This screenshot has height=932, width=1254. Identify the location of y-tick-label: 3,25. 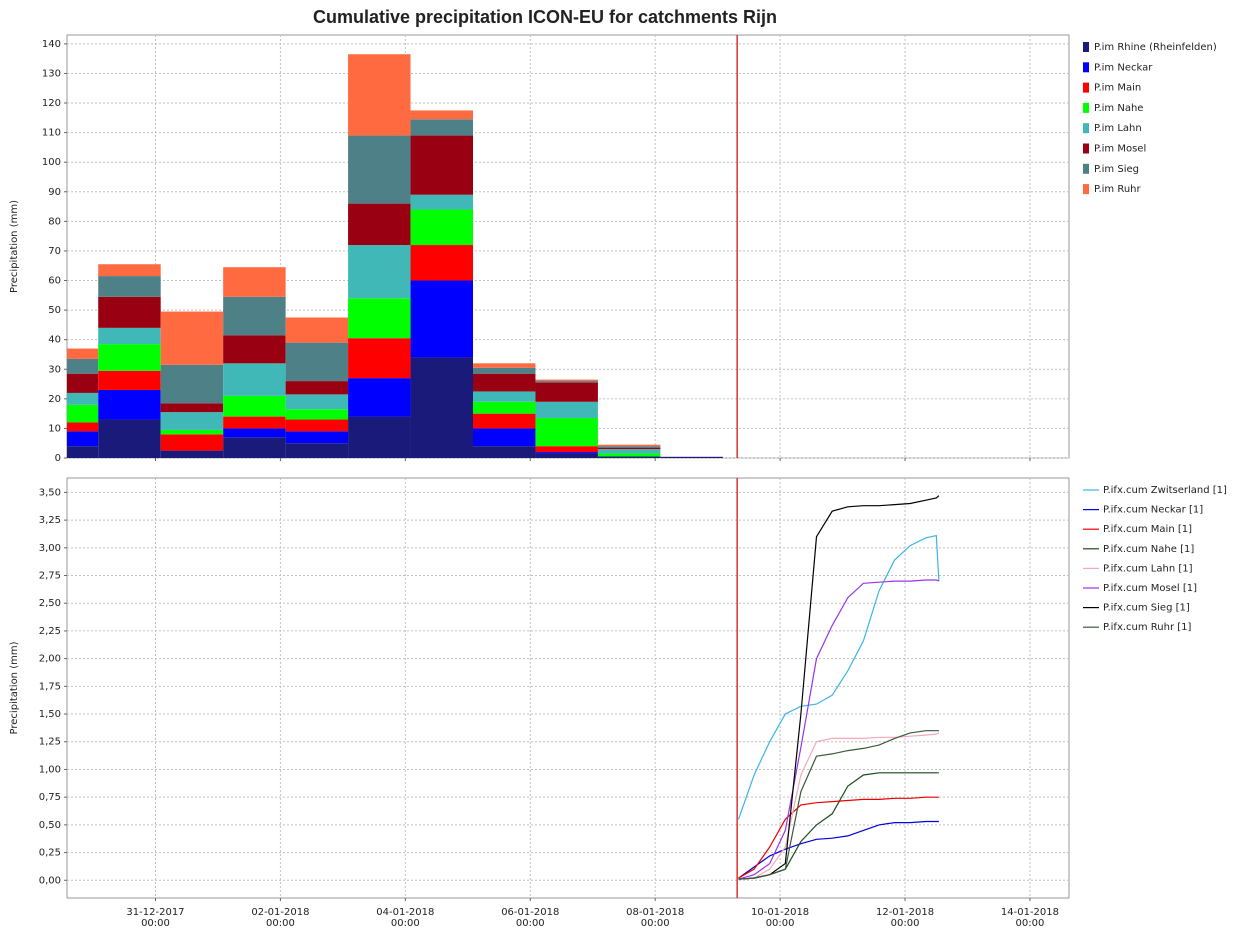
(50, 520).